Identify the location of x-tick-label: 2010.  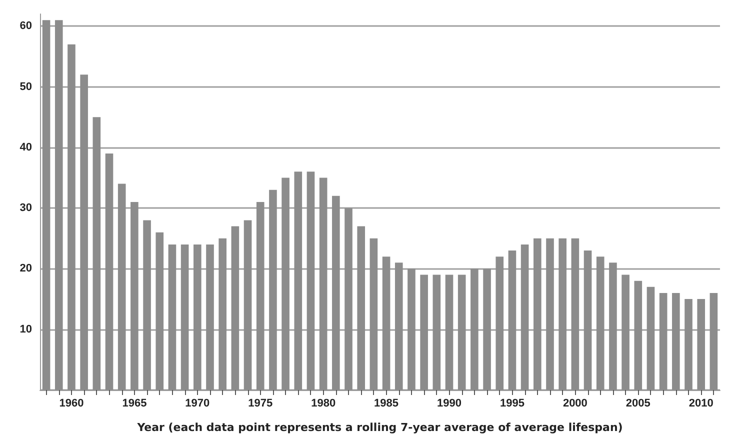
(701, 404).